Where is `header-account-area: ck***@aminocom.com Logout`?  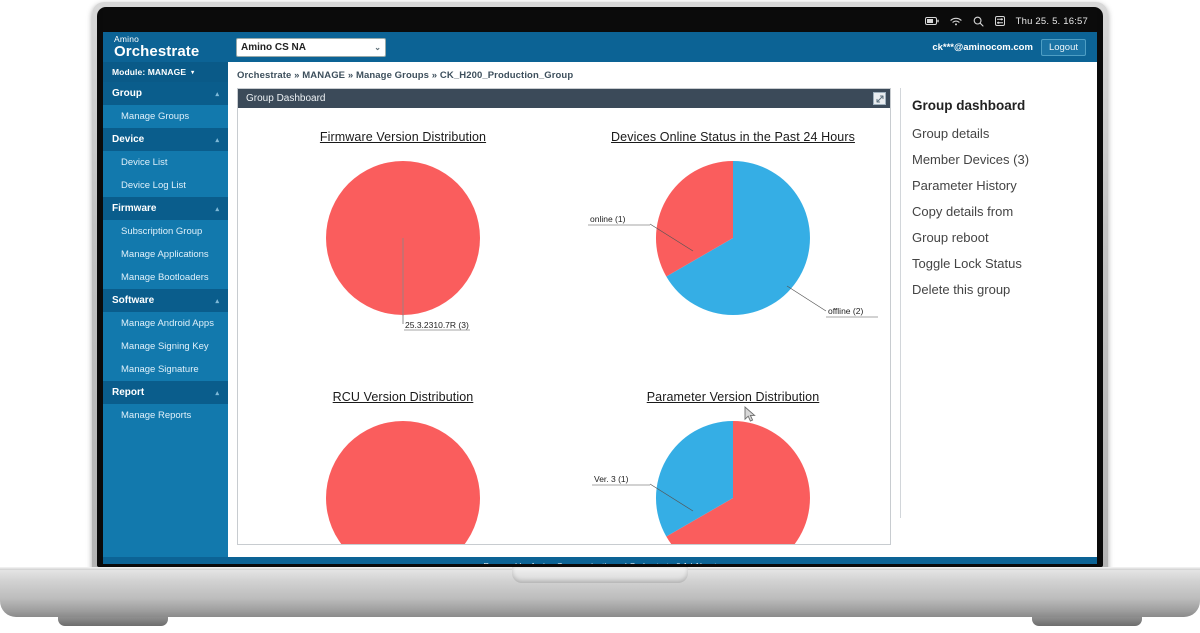 header-account-area: ck***@aminocom.com Logout is located at coordinates (1014, 47).